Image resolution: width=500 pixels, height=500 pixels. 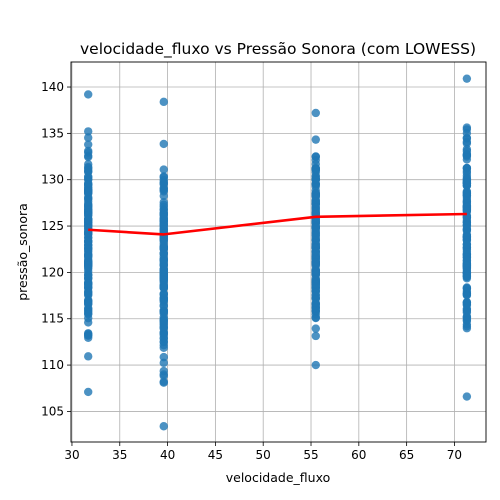 What do you see at coordinates (52, 180) in the screenshot?
I see `y-tick-label: 130` at bounding box center [52, 180].